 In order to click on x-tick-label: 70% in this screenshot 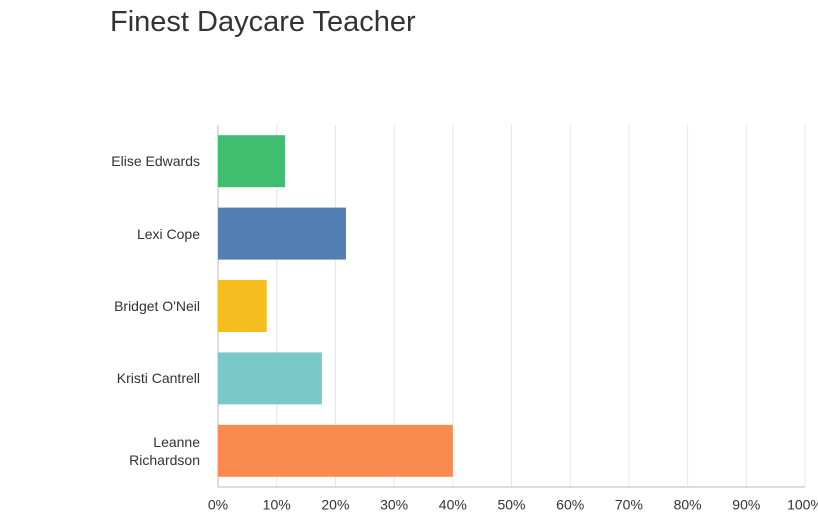, I will do `click(629, 505)`.